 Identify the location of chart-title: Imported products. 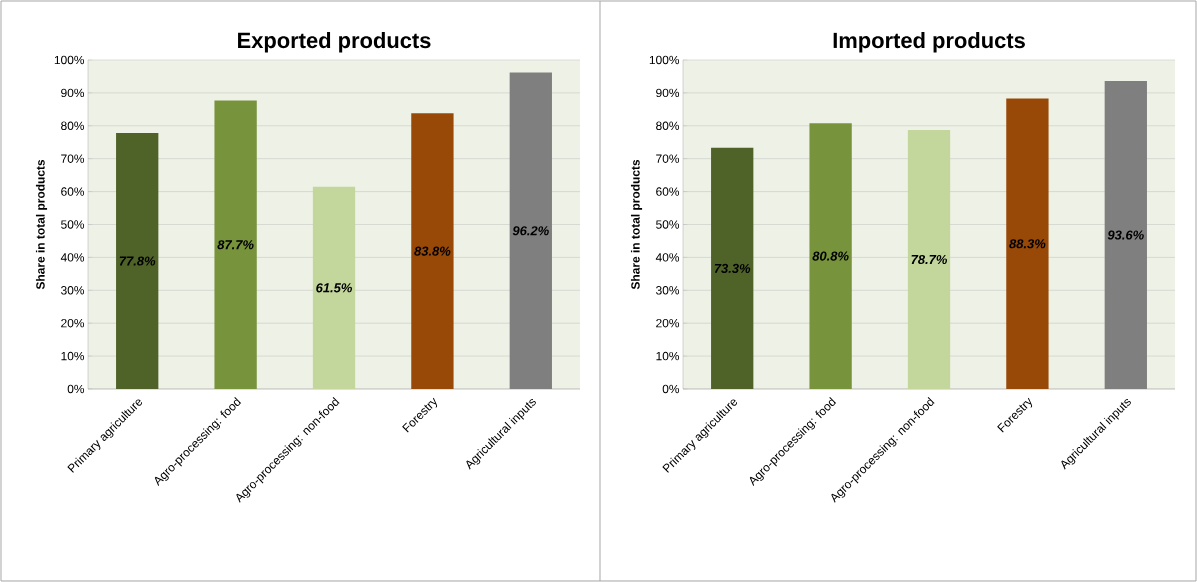
(929, 42).